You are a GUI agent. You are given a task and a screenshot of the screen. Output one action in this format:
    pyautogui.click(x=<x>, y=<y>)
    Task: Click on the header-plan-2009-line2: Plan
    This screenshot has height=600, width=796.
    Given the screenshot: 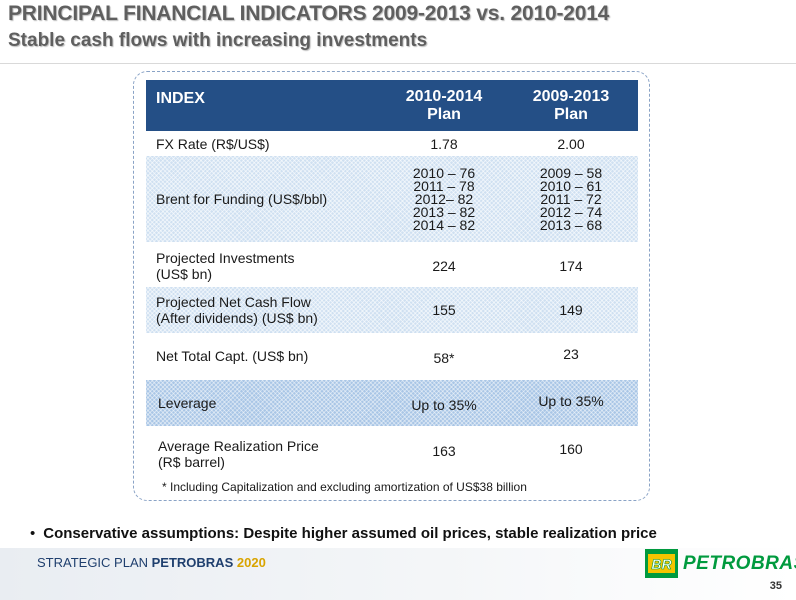 What is the action you would take?
    pyautogui.click(x=571, y=114)
    